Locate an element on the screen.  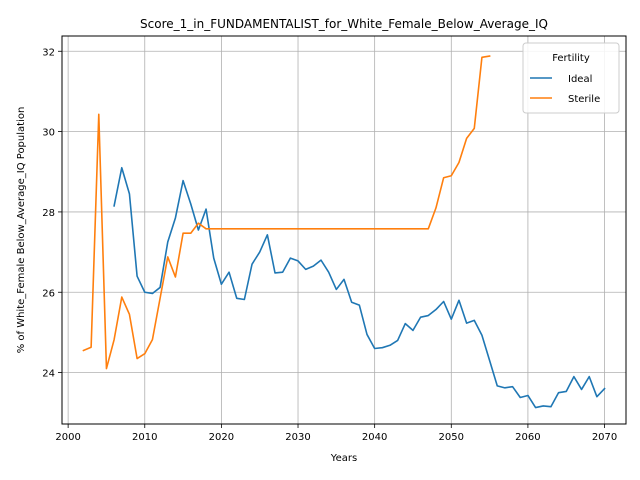
y-tick-label: 24 is located at coordinates (48, 374).